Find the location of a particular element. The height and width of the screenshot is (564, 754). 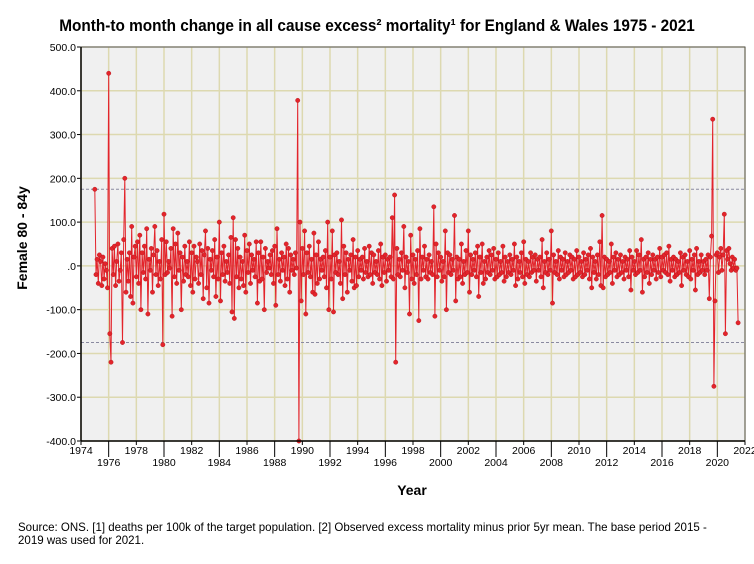

x-axis-label: Year is located at coordinates (412, 490).